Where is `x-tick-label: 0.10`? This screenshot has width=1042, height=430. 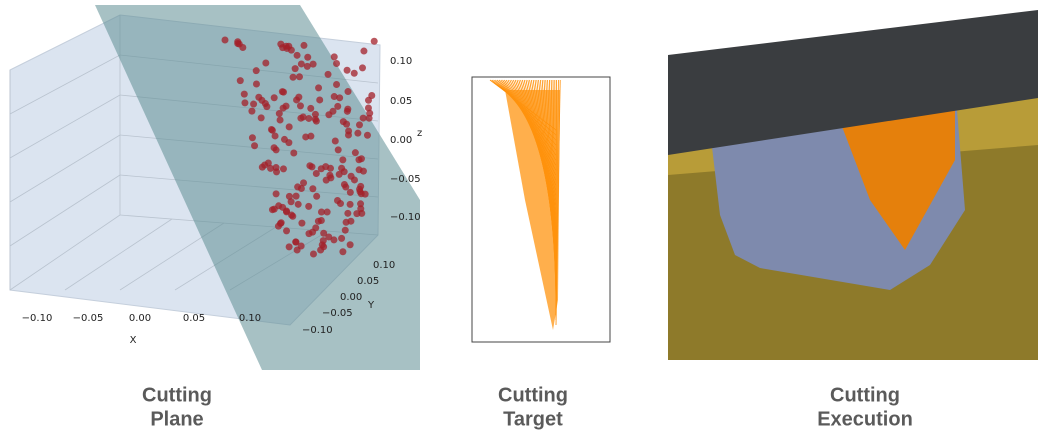 x-tick-label: 0.10 is located at coordinates (250, 318).